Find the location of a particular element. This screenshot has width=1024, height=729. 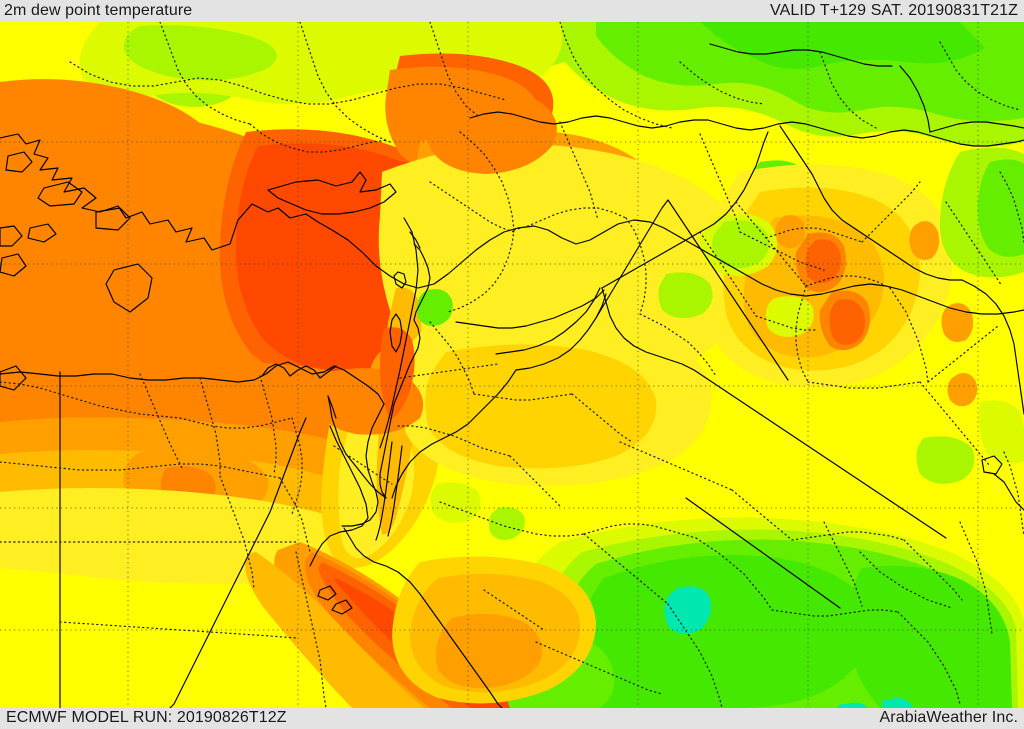

coastline-persian-gulf is located at coordinates (1008, 492).